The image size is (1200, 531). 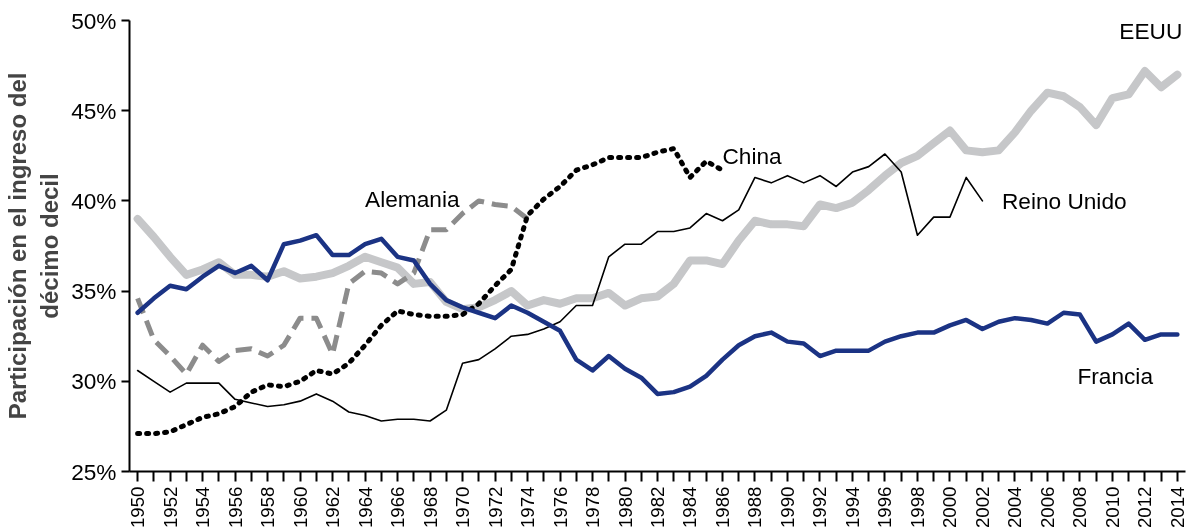 I want to click on x-tick-label: 1988, so click(x=755, y=507).